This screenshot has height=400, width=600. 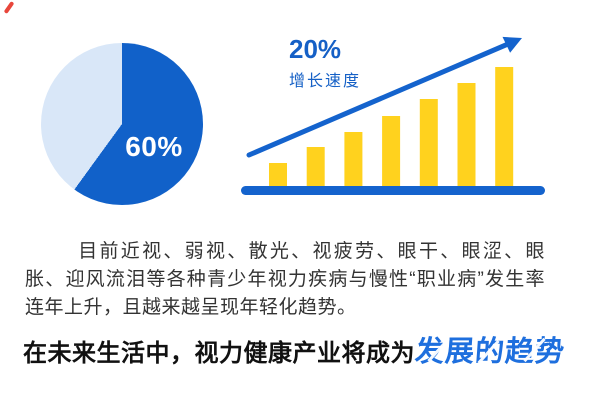 I want to click on headline: 在未来生活中，视力健康产业将成为发展的趋势, so click(x=295, y=354).